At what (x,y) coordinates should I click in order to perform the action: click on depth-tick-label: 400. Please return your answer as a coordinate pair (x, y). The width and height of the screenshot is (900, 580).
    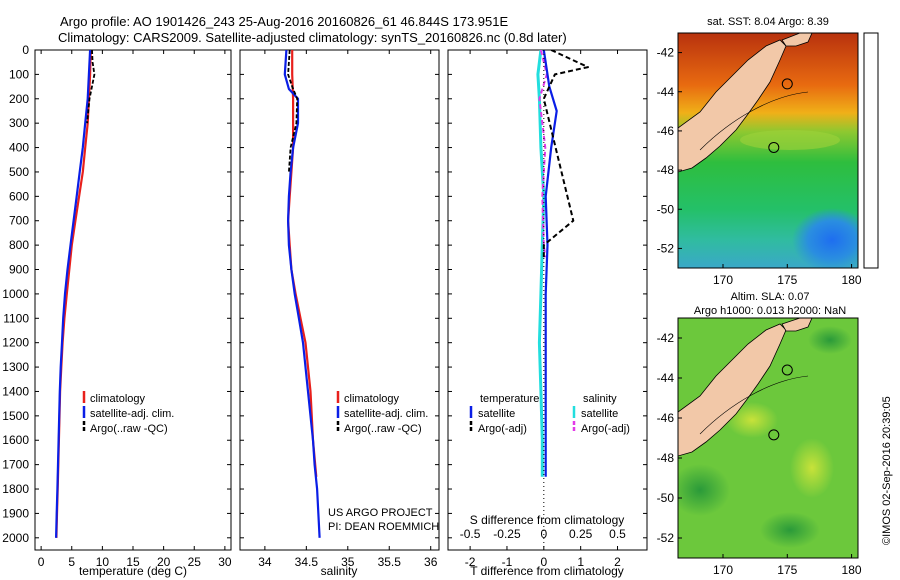
    Looking at the image, I should click on (19, 148).